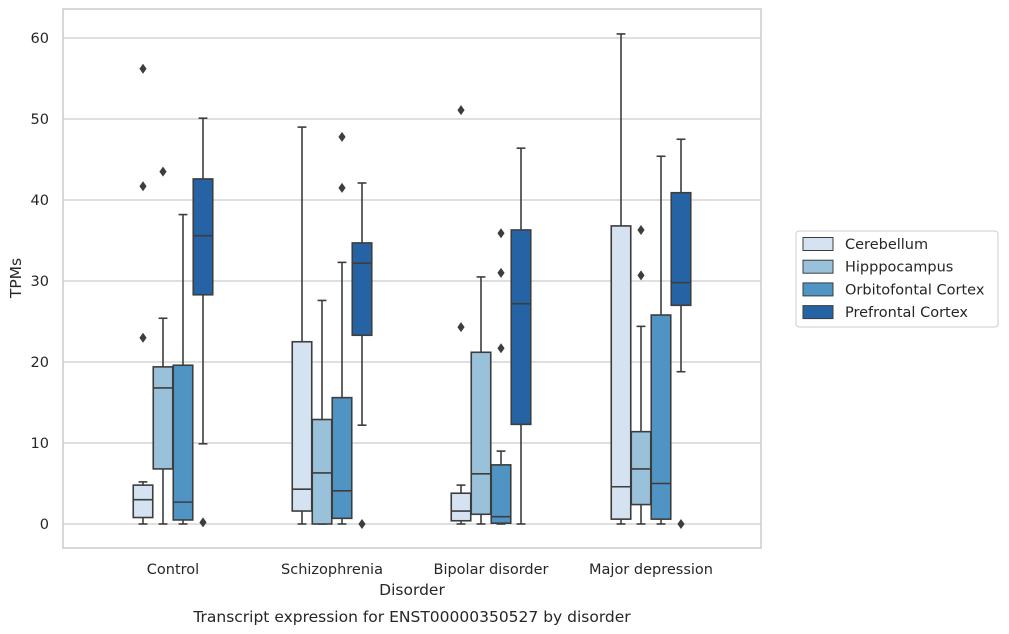 The height and width of the screenshot is (634, 1009). What do you see at coordinates (906, 313) in the screenshot?
I see `legend-label: Prefrontal Cortex` at bounding box center [906, 313].